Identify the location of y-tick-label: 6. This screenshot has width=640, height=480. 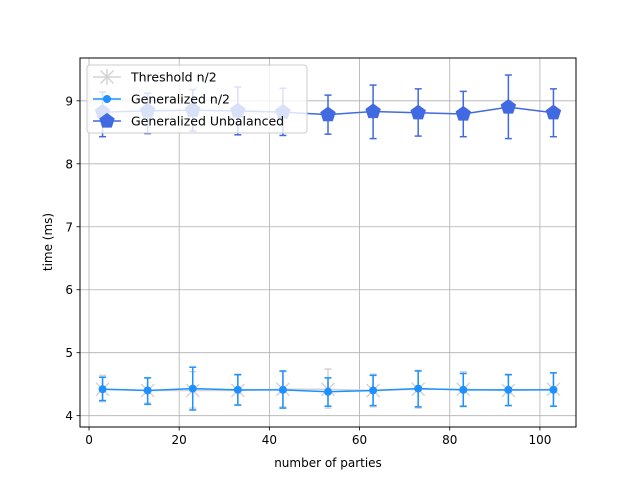
(69, 290).